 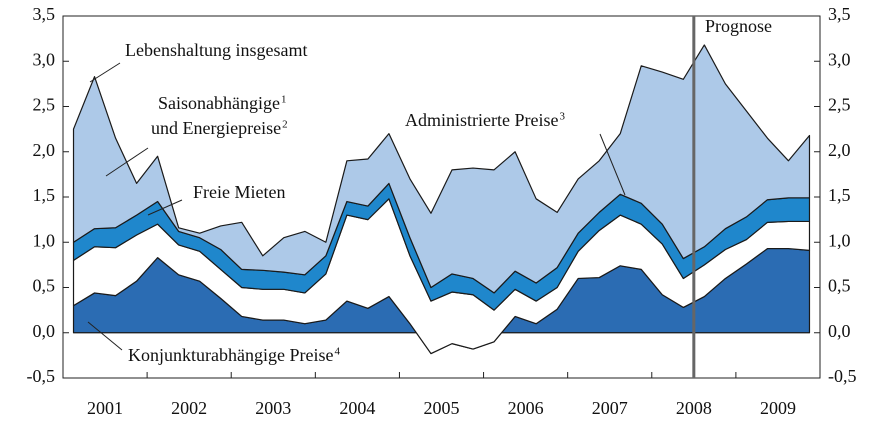 What do you see at coordinates (839, 150) in the screenshot?
I see `y2-tick-label: 2,0` at bounding box center [839, 150].